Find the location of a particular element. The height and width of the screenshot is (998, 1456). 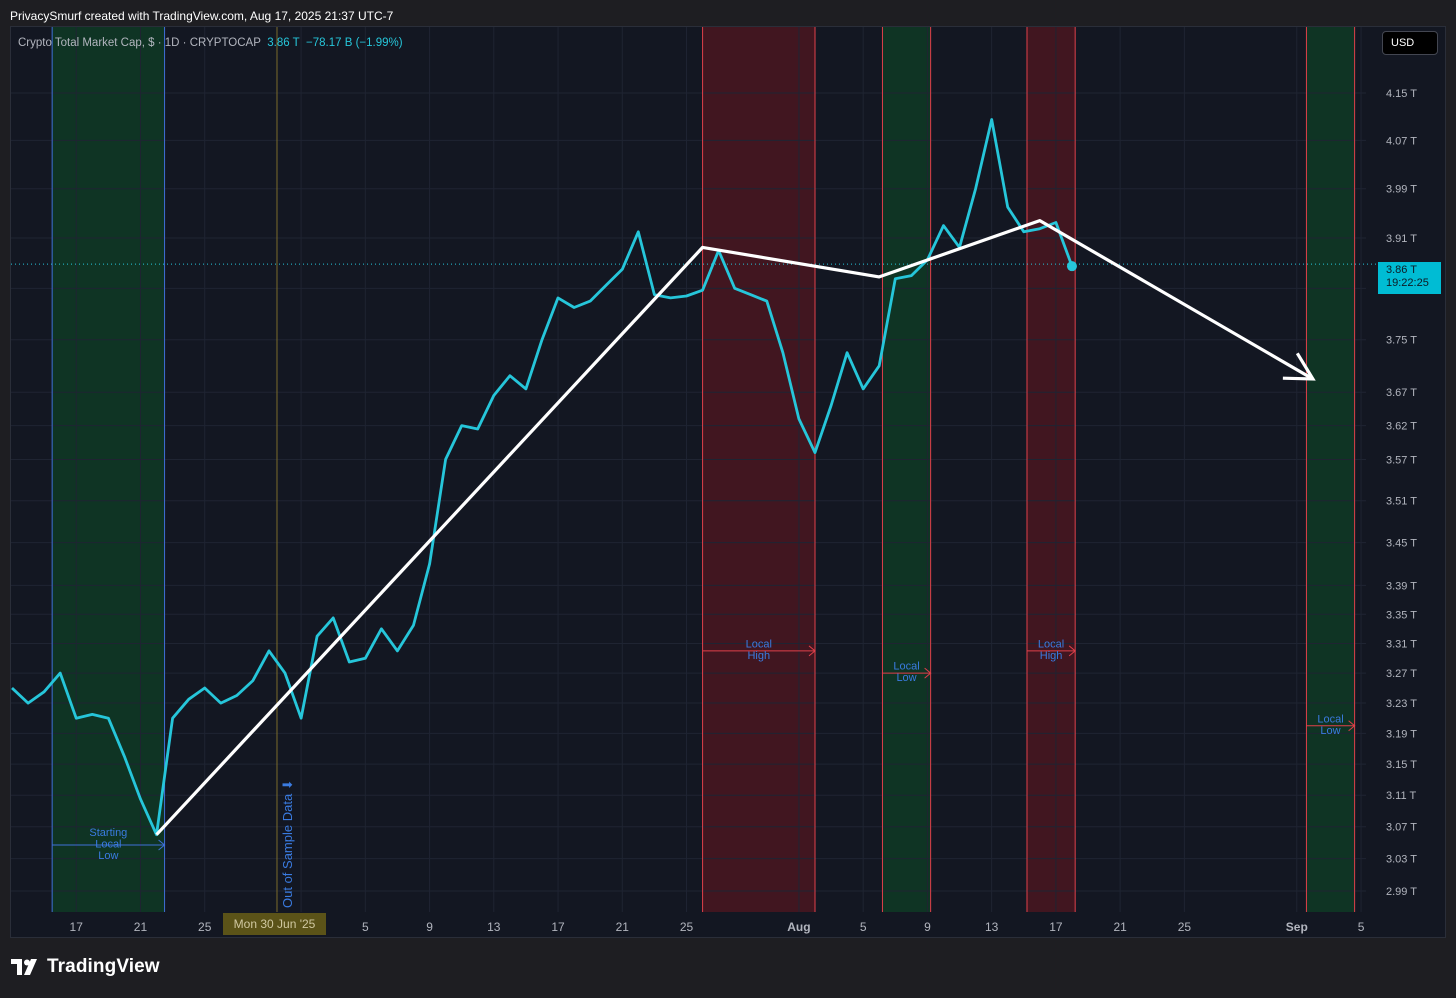

y-tick-label: 3.03 T is located at coordinates (1401, 860).